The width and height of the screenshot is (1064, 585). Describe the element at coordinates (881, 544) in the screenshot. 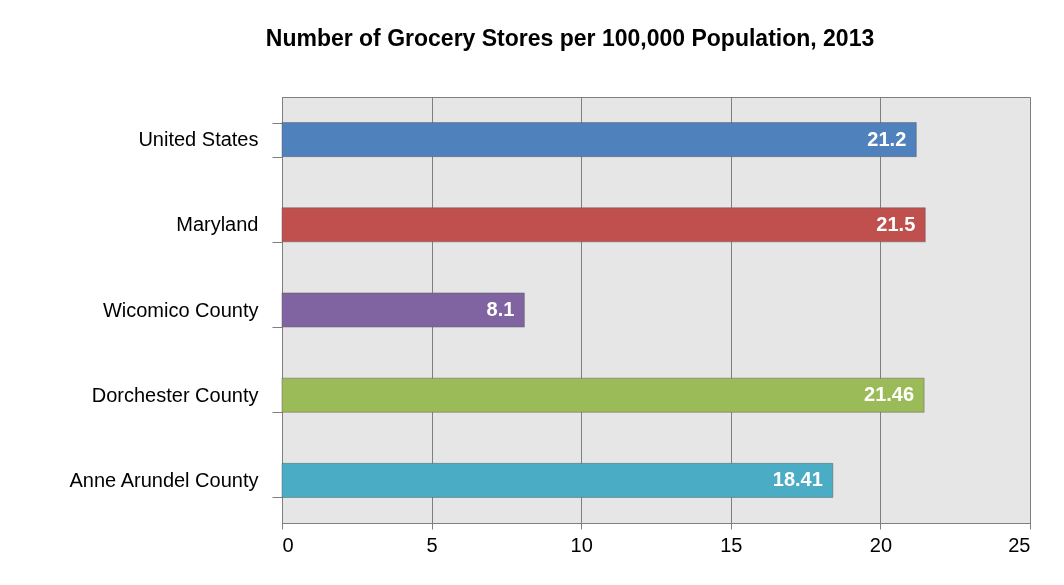

I see `x-tick-label: 20` at that location.